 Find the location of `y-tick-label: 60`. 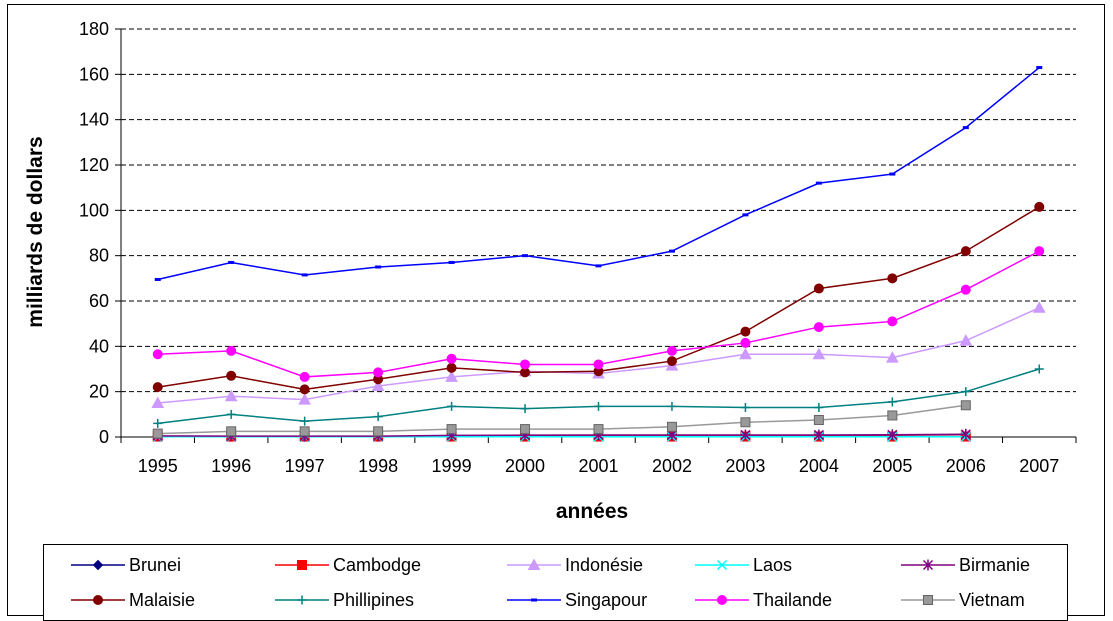

y-tick-label: 60 is located at coordinates (99, 301).